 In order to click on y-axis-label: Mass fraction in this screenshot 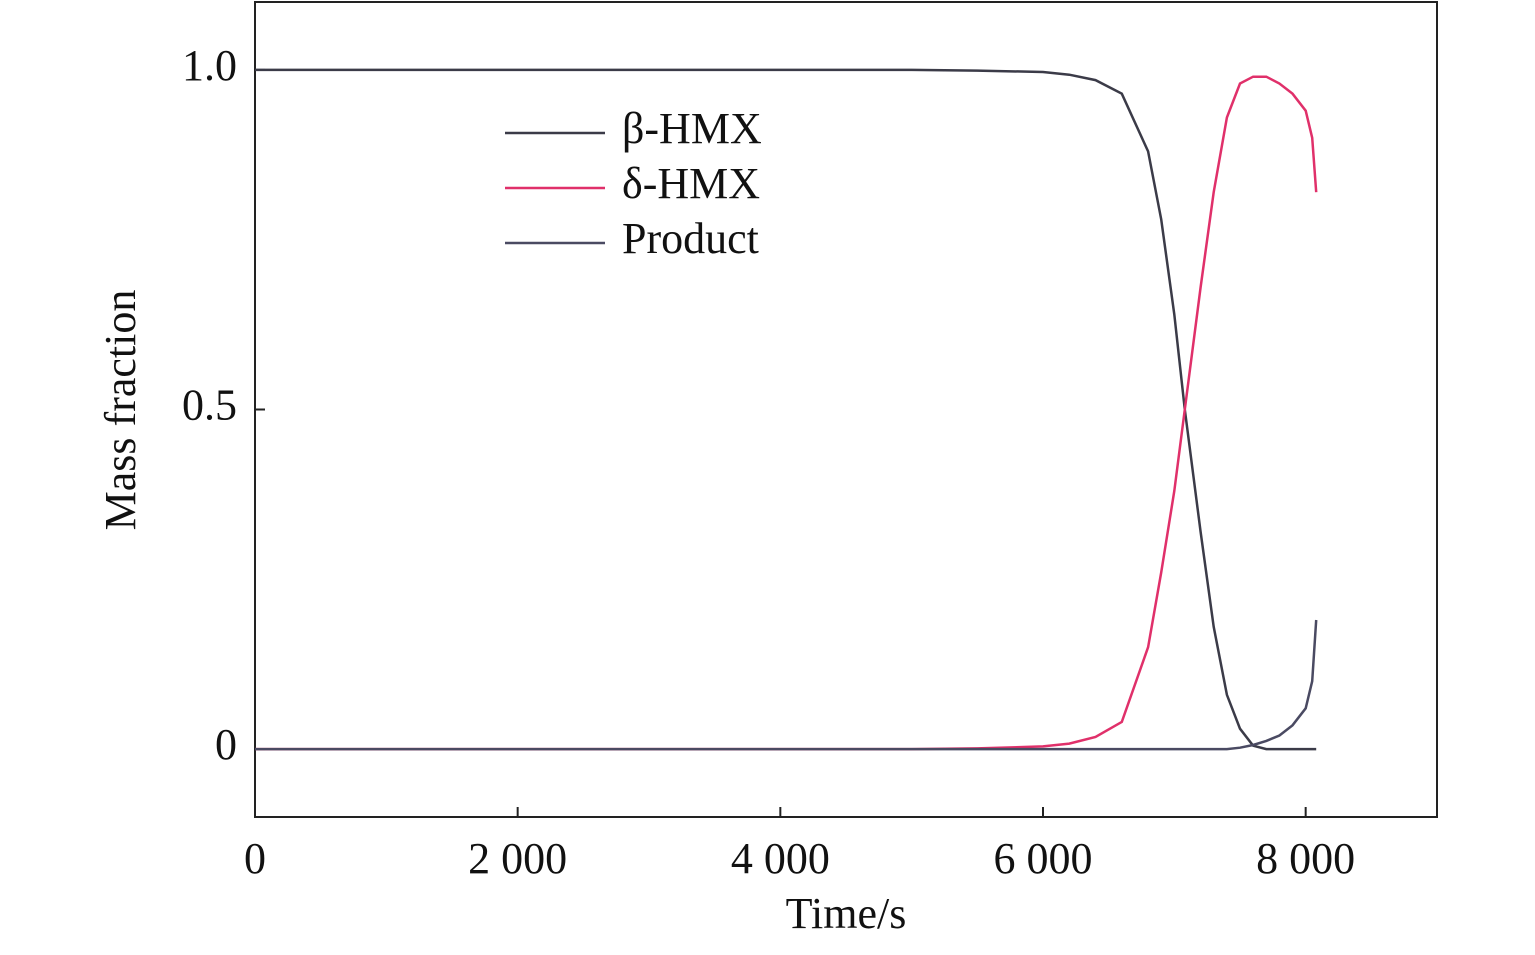, I will do `click(120, 410)`.